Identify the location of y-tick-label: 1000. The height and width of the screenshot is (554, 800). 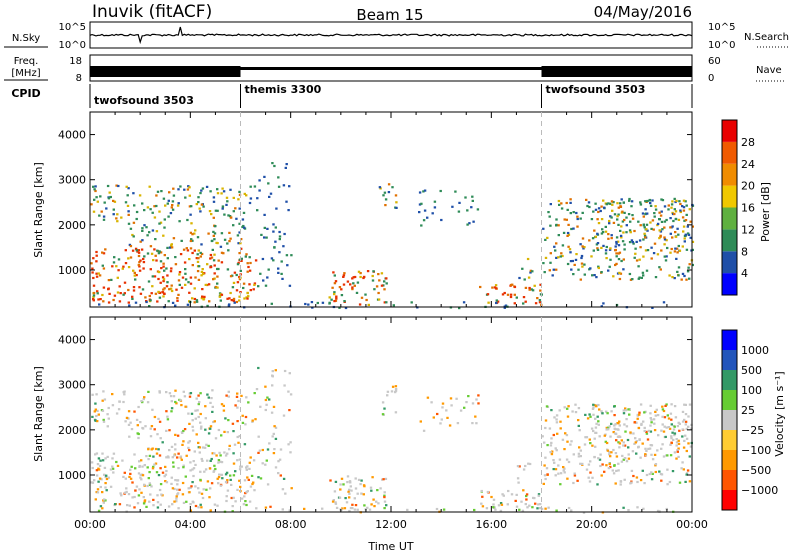
(72, 475).